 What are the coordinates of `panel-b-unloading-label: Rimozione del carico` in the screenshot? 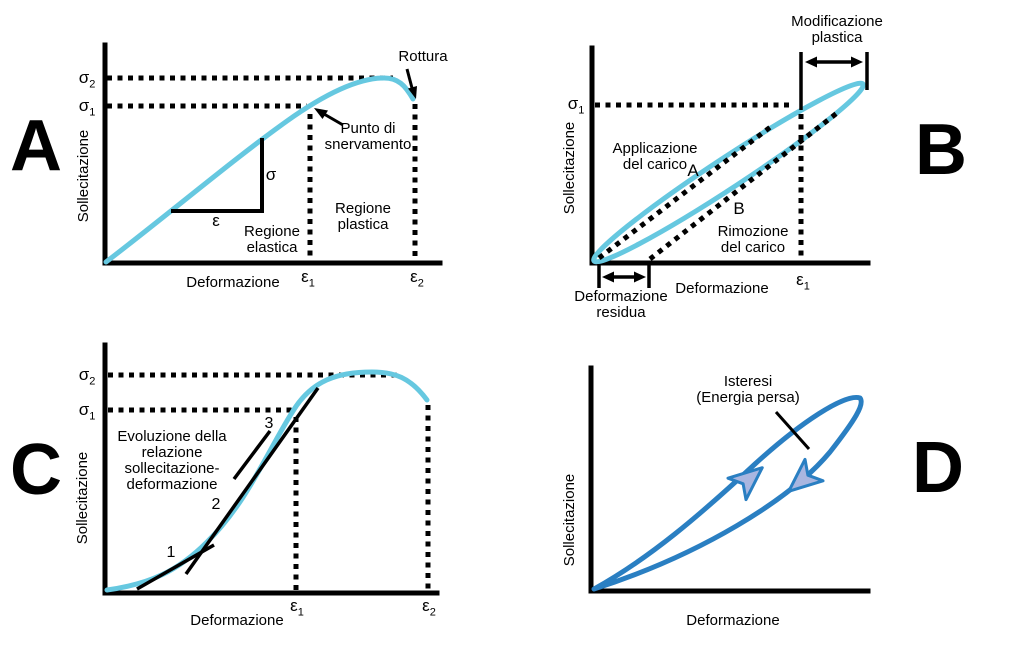 It's located at (753, 240).